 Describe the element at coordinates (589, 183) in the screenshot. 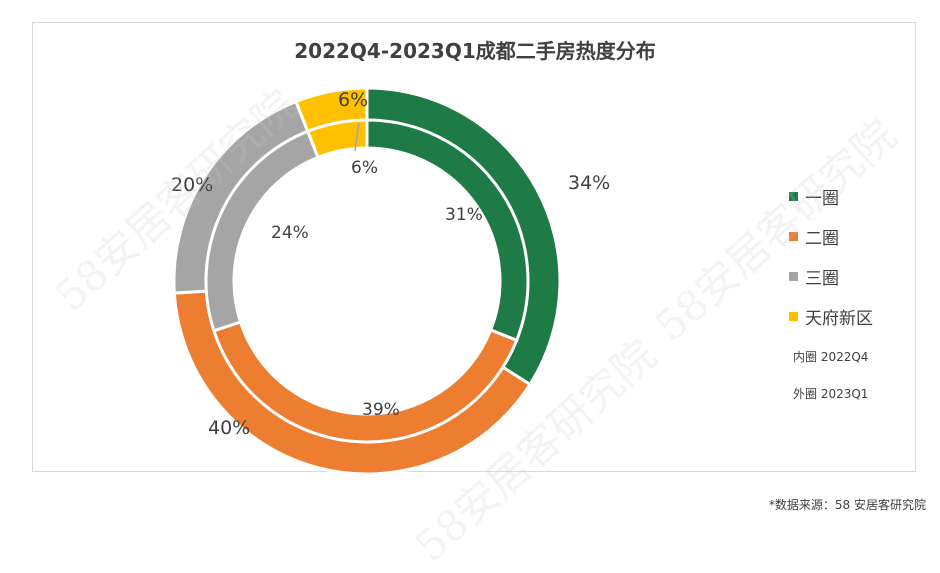

I see `outer-label-1: 34%` at that location.